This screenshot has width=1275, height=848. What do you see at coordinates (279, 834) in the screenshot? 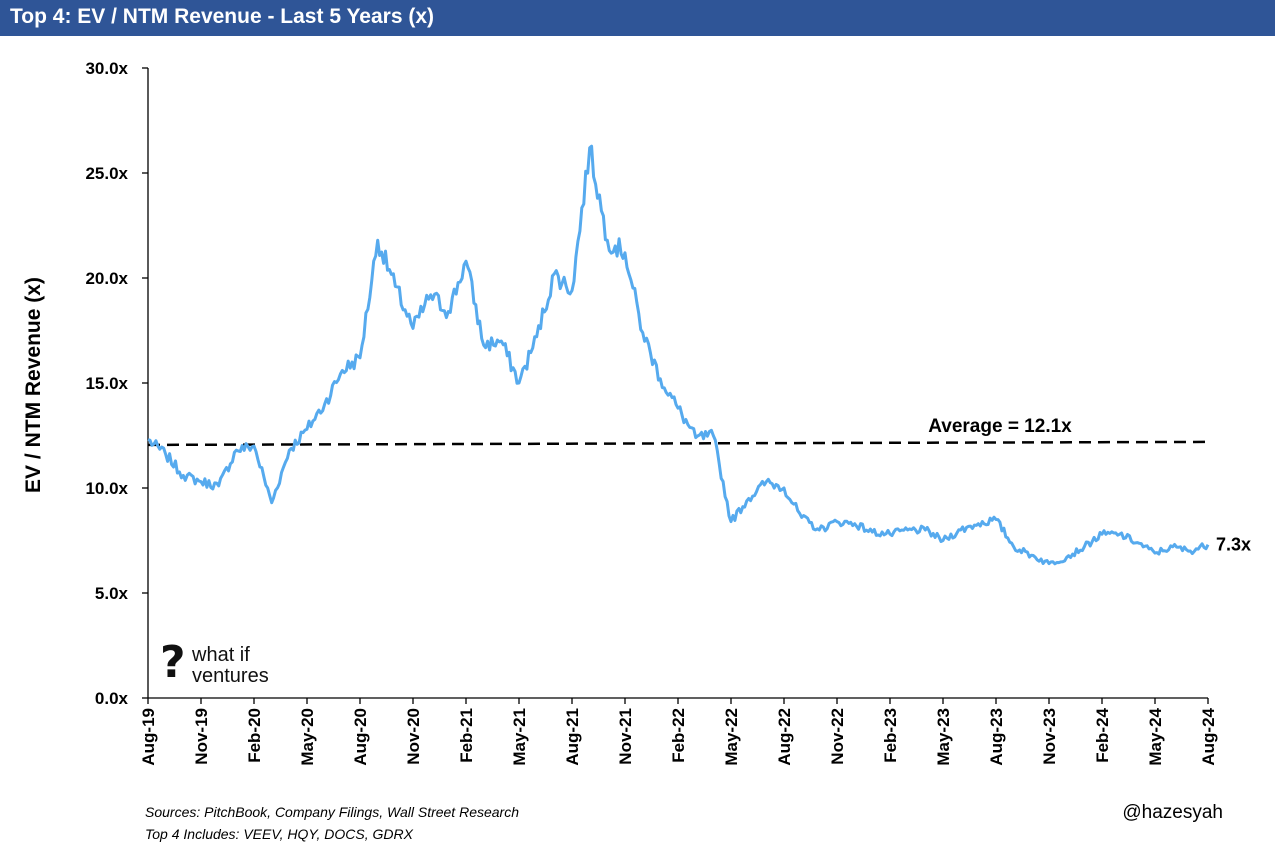
I see `footnote-constituents: Top 4 Includes: VEEV, HQY, DOCS, GDRX` at bounding box center [279, 834].